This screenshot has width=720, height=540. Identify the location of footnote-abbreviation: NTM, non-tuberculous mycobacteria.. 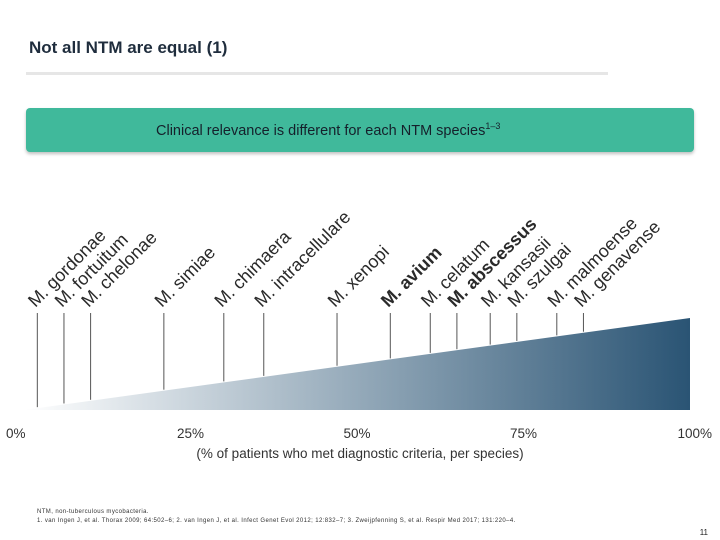
(93, 512).